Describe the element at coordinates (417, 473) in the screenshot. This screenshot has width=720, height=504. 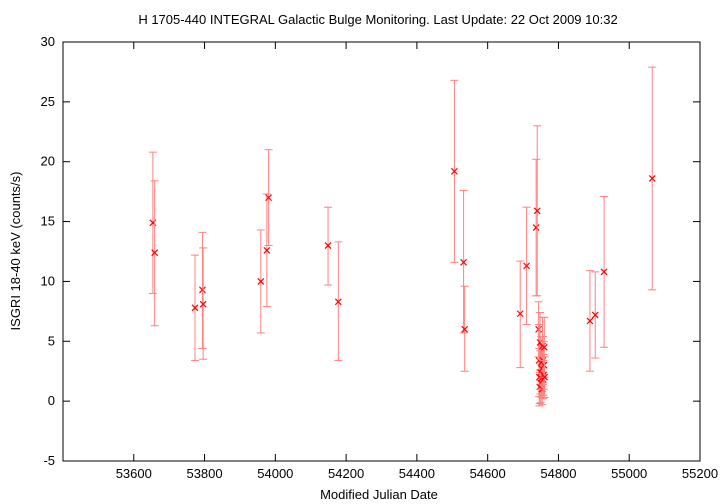
I see `x-tick-label: 54400` at that location.